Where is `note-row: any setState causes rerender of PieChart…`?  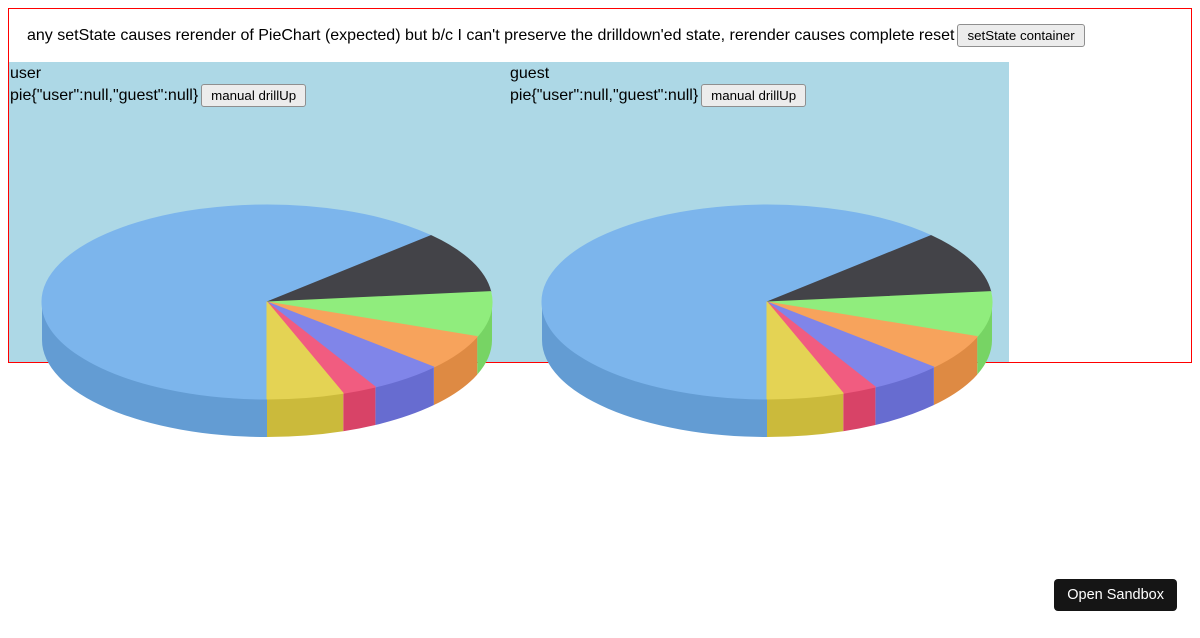
note-row: any setState causes rerender of PieChart… is located at coordinates (609, 35).